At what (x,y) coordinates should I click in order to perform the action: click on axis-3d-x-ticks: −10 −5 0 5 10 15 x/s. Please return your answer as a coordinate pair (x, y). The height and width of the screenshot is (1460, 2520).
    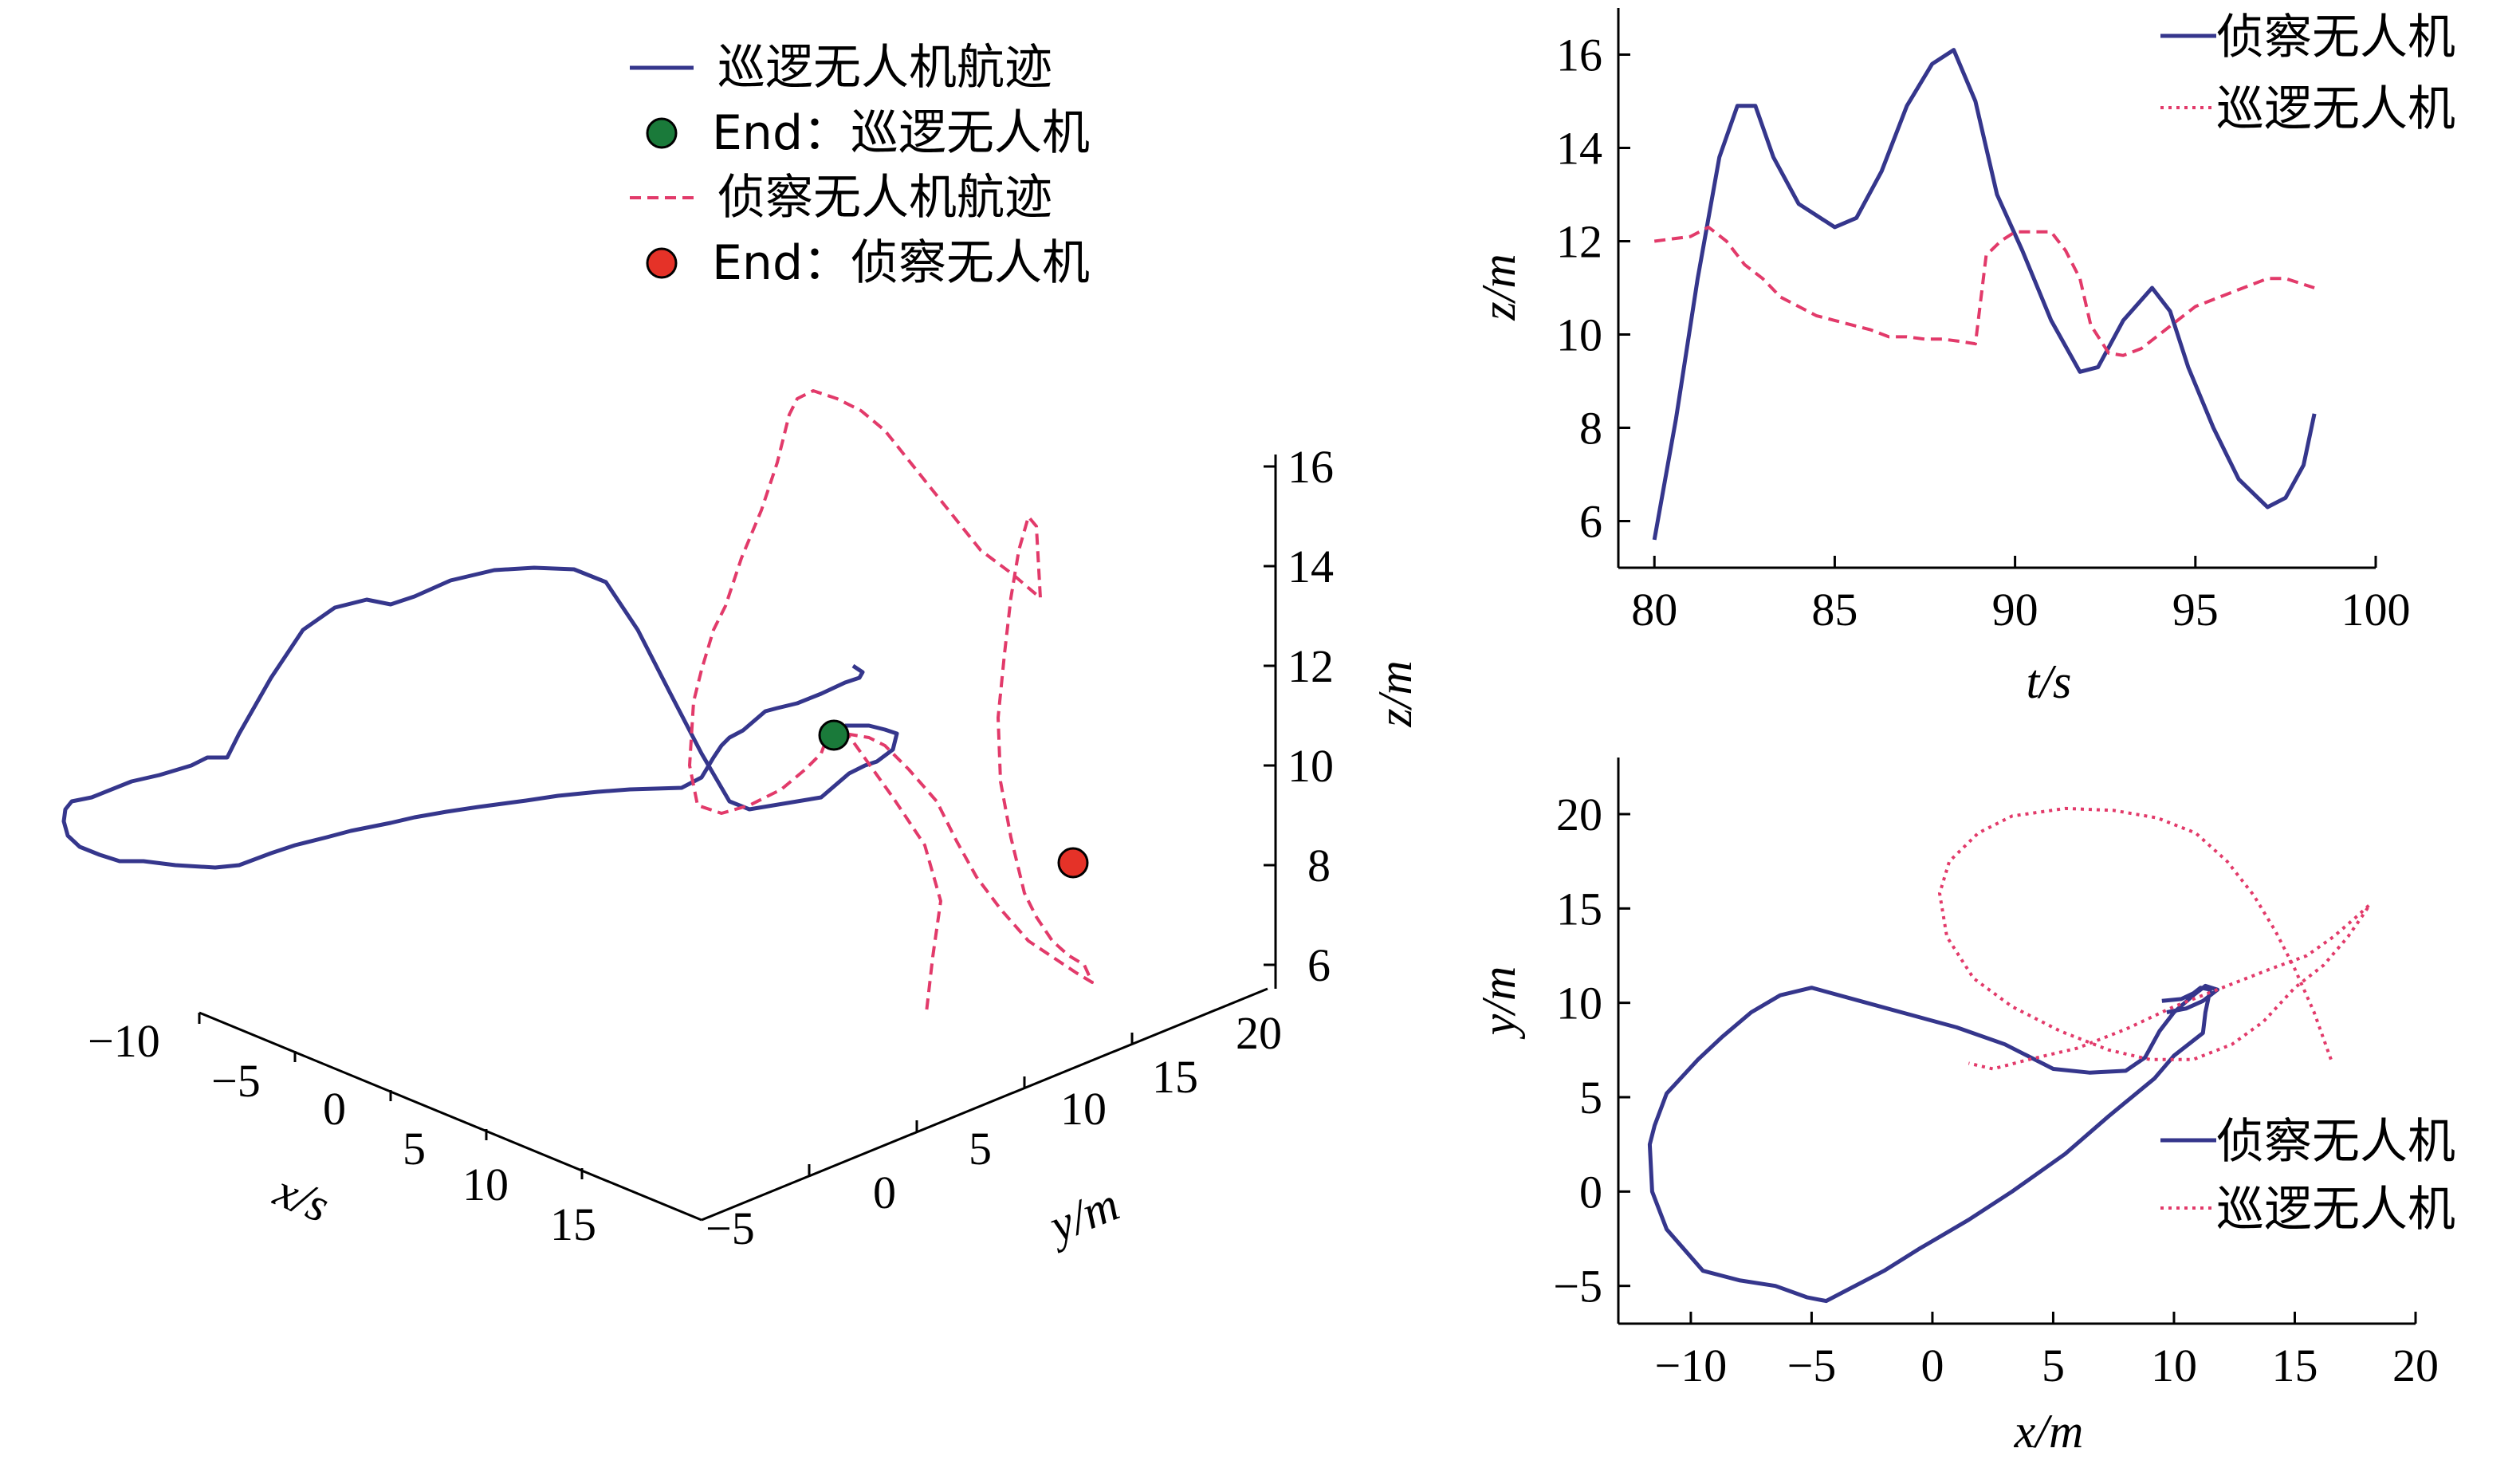
    Looking at the image, I should click on (342, 1131).